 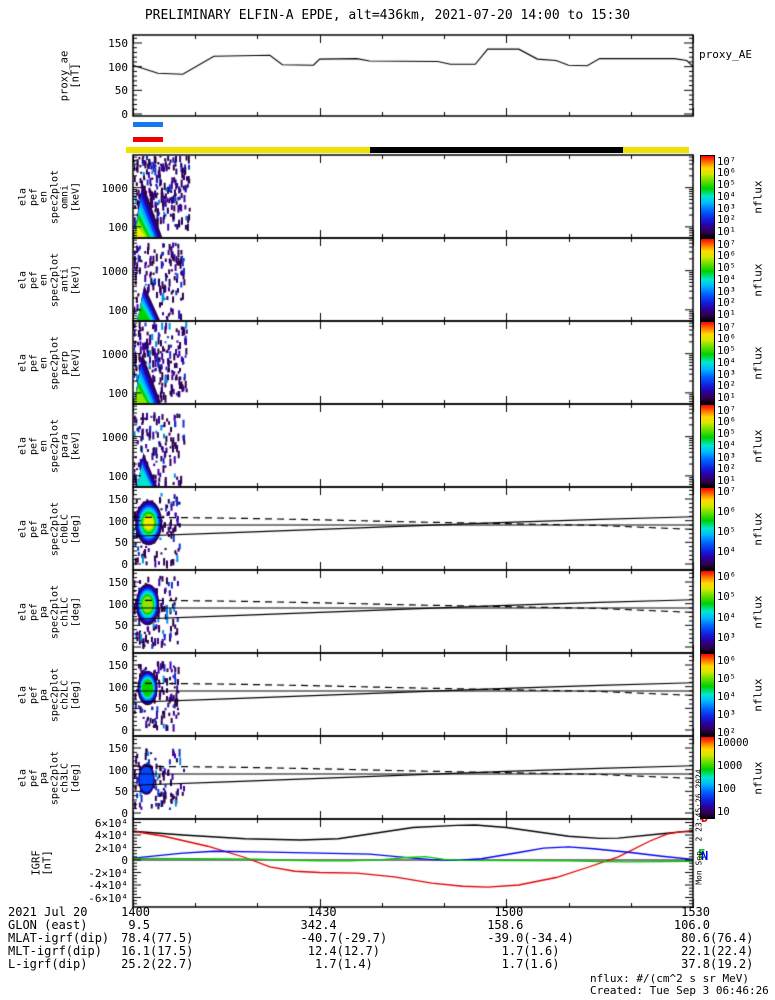 I want to click on blue-bar, so click(x=148, y=124).